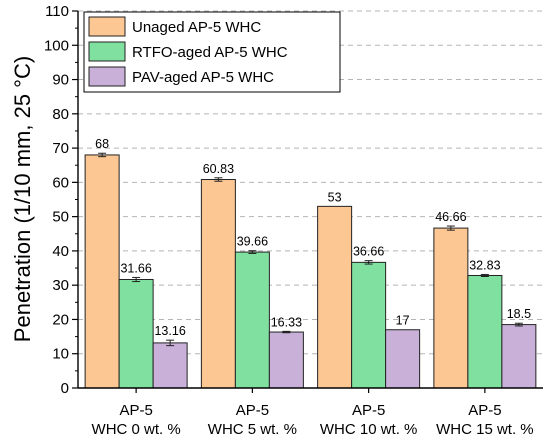 This screenshot has height=440, width=550. Describe the element at coordinates (60, 354) in the screenshot. I see `y-tick-label: 10` at that location.